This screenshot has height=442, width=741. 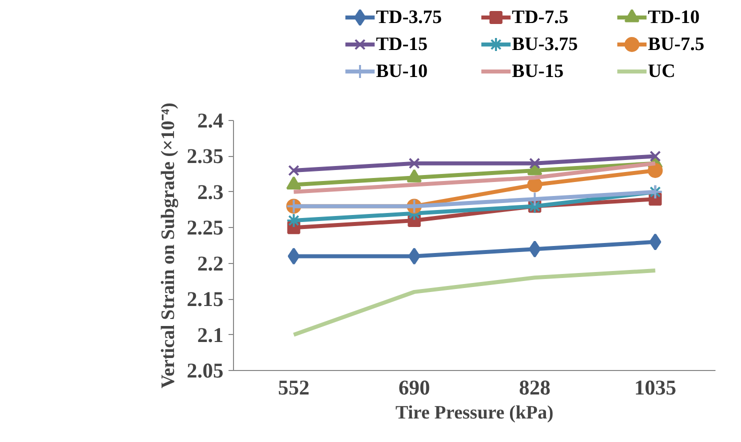 What do you see at coordinates (210, 120) in the screenshot?
I see `y-tick-label: 2.4` at bounding box center [210, 120].